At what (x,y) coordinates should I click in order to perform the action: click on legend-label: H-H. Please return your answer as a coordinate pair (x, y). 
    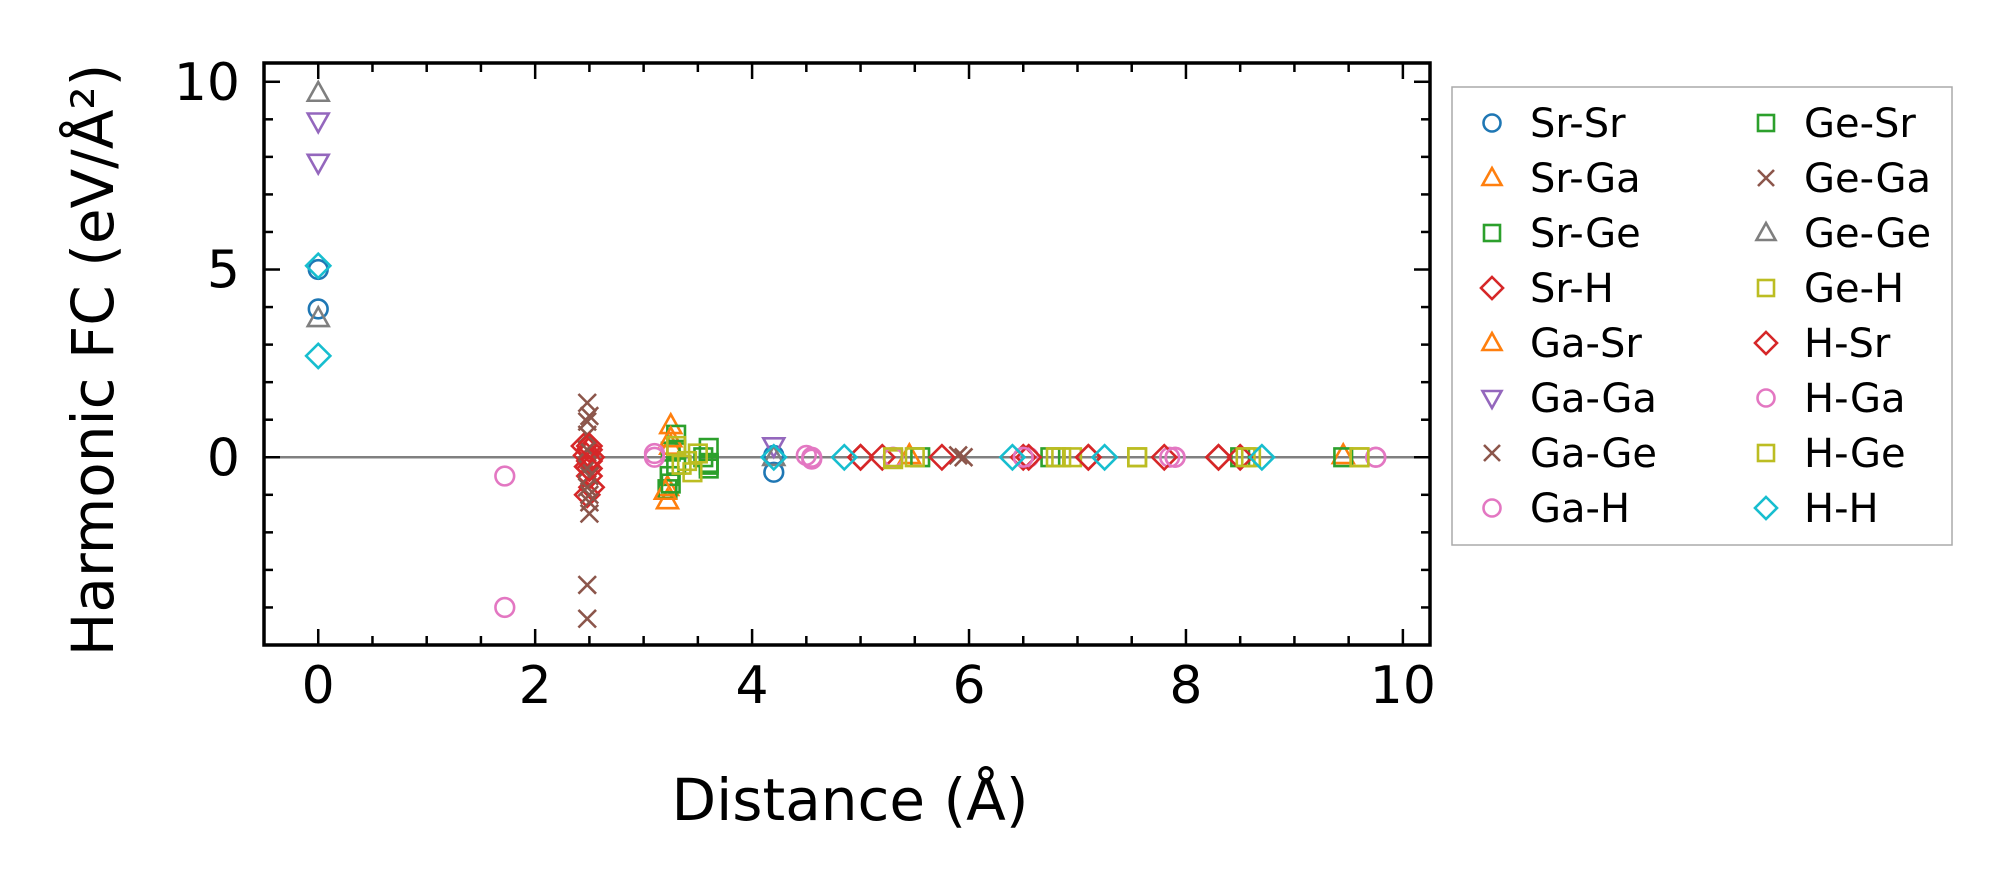
    Looking at the image, I should click on (1841, 509).